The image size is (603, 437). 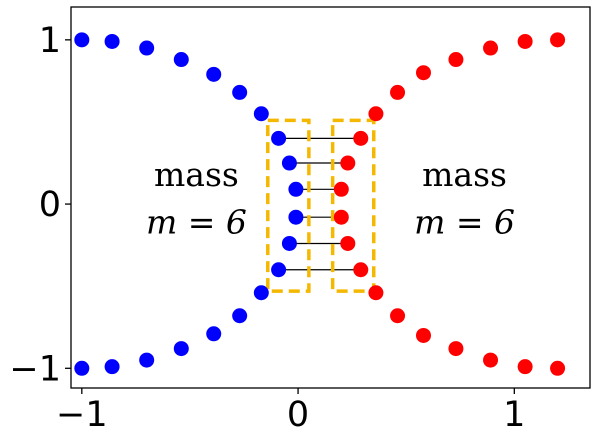 What do you see at coordinates (50, 205) in the screenshot?
I see `y-tick-label-1: 0` at bounding box center [50, 205].